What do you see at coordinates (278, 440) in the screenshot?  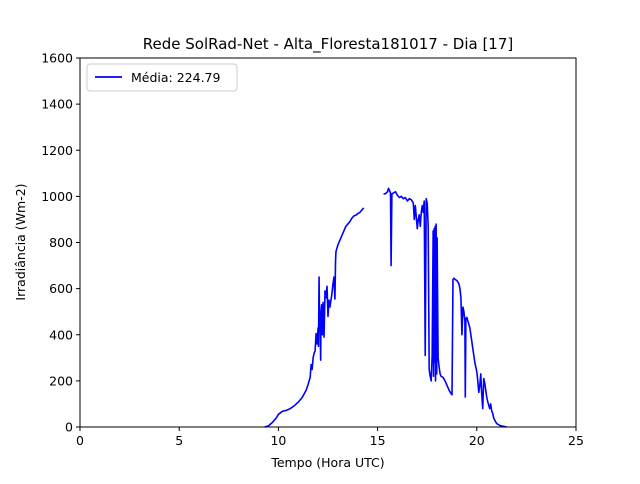 I see `x-tick-label: 10` at bounding box center [278, 440].